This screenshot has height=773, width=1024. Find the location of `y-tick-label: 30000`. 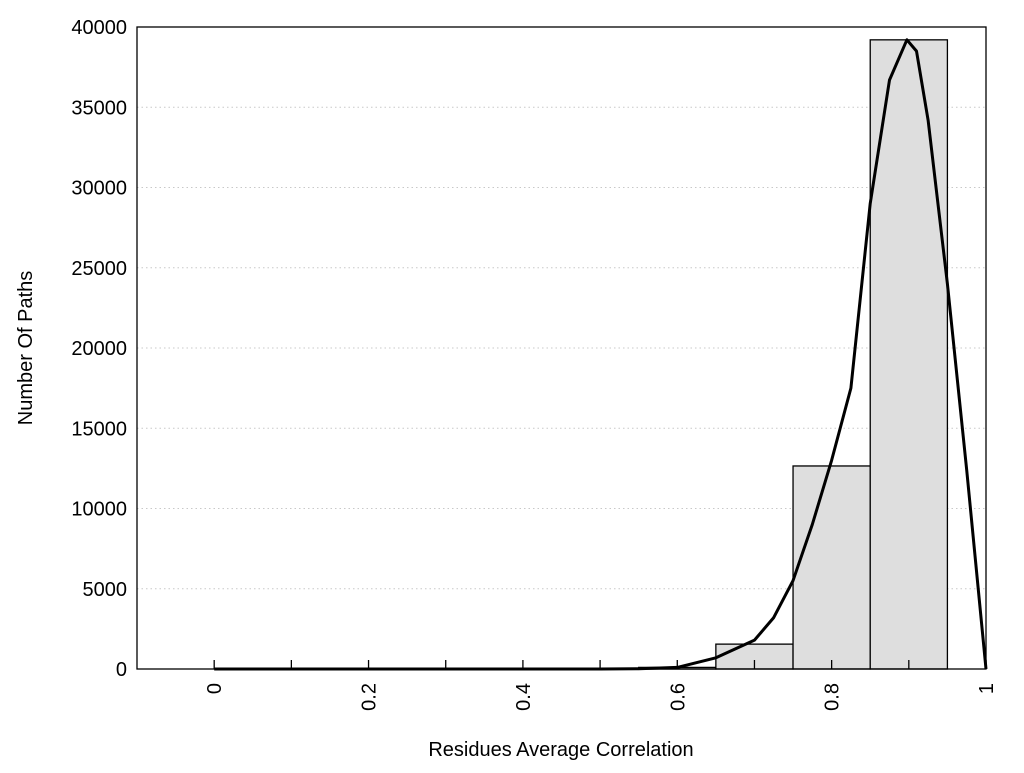

y-tick-label: 30000 is located at coordinates (99, 189).